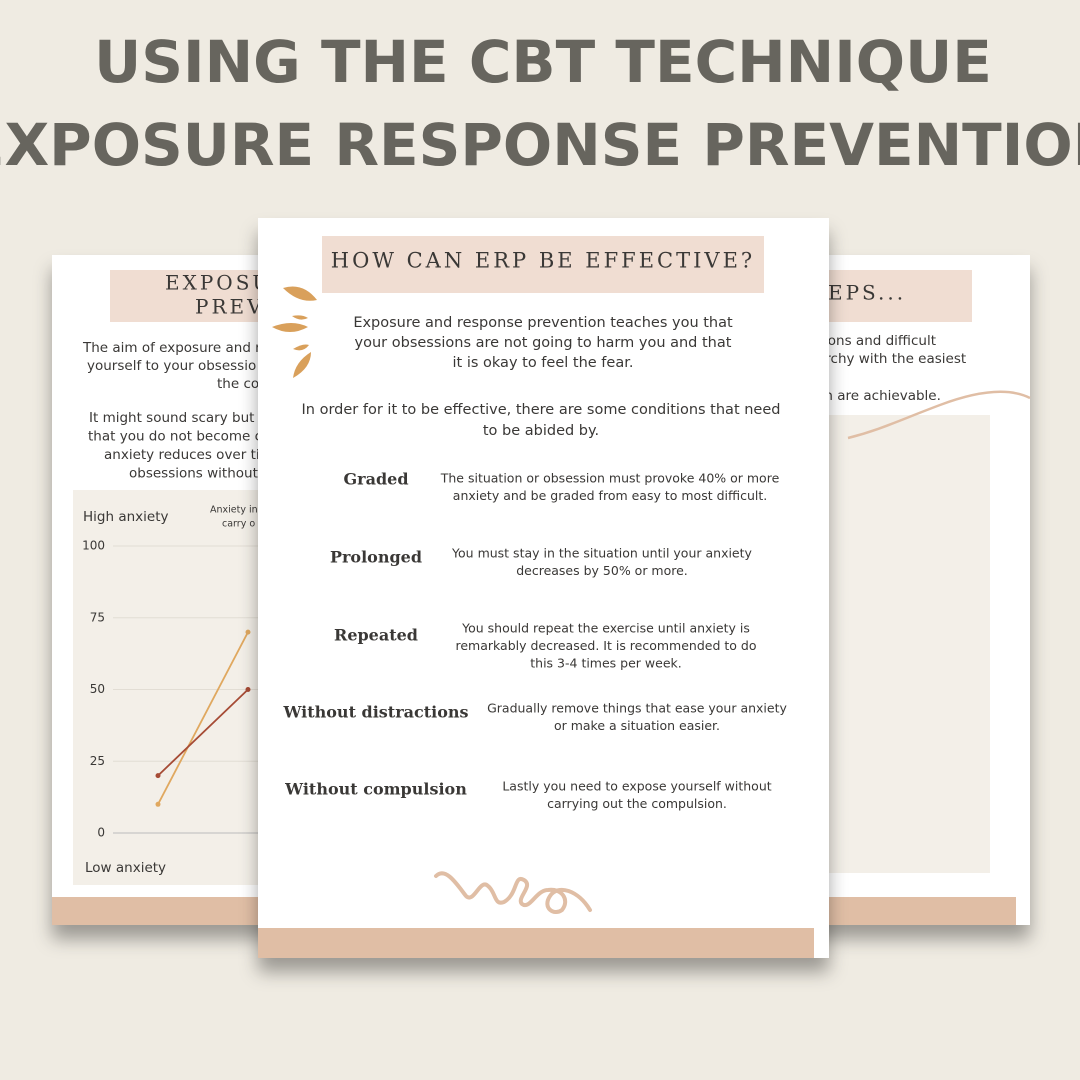 This screenshot has width=1080, height=1080. What do you see at coordinates (234, 510) in the screenshot?
I see `chart-note: Anxiety in` at bounding box center [234, 510].